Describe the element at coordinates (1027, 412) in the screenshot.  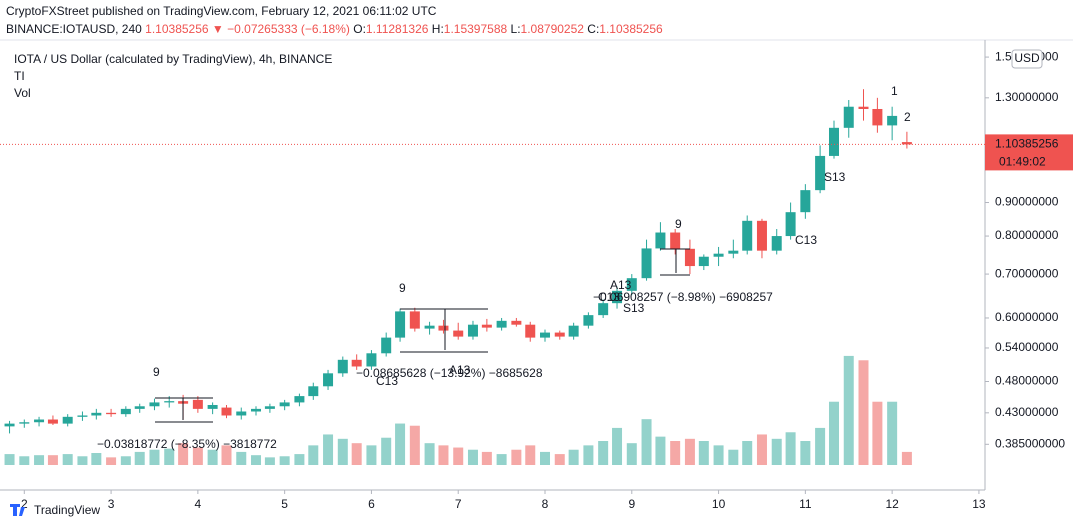
I see `y-tick-label: 0.43000000` at that location.